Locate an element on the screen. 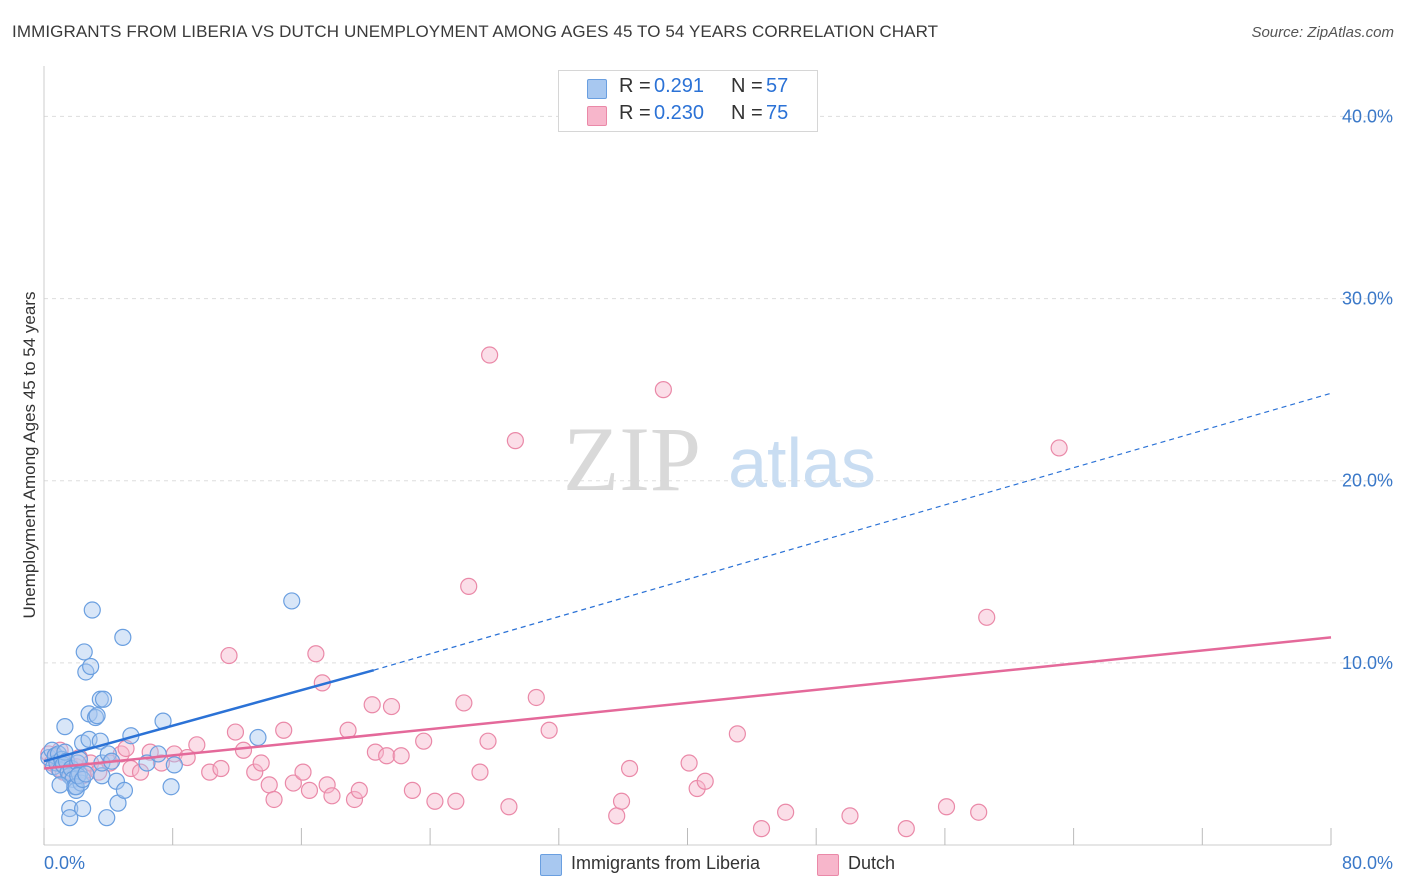 This screenshot has width=1406, height=892. y-axis-label: Unemployment Among Ages 45 to 54 years is located at coordinates (29, 455).